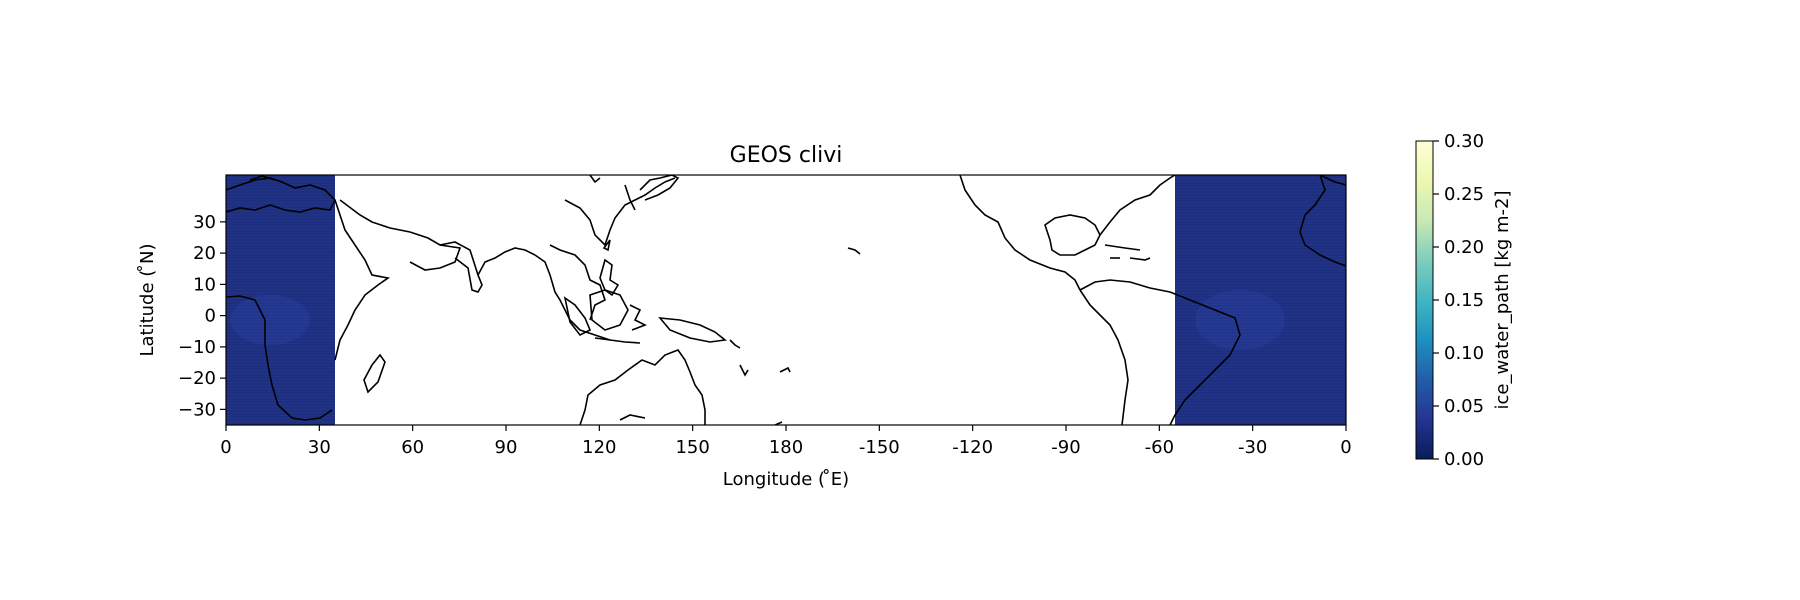 The height and width of the screenshot is (600, 1800). Describe the element at coordinates (1065, 447) in the screenshot. I see `x-tick-label: -90` at that location.